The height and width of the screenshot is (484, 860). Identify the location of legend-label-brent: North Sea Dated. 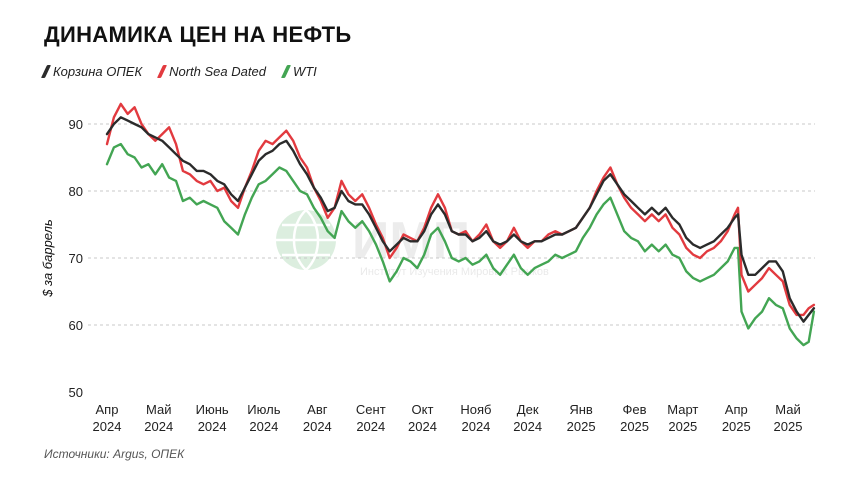
(217, 71).